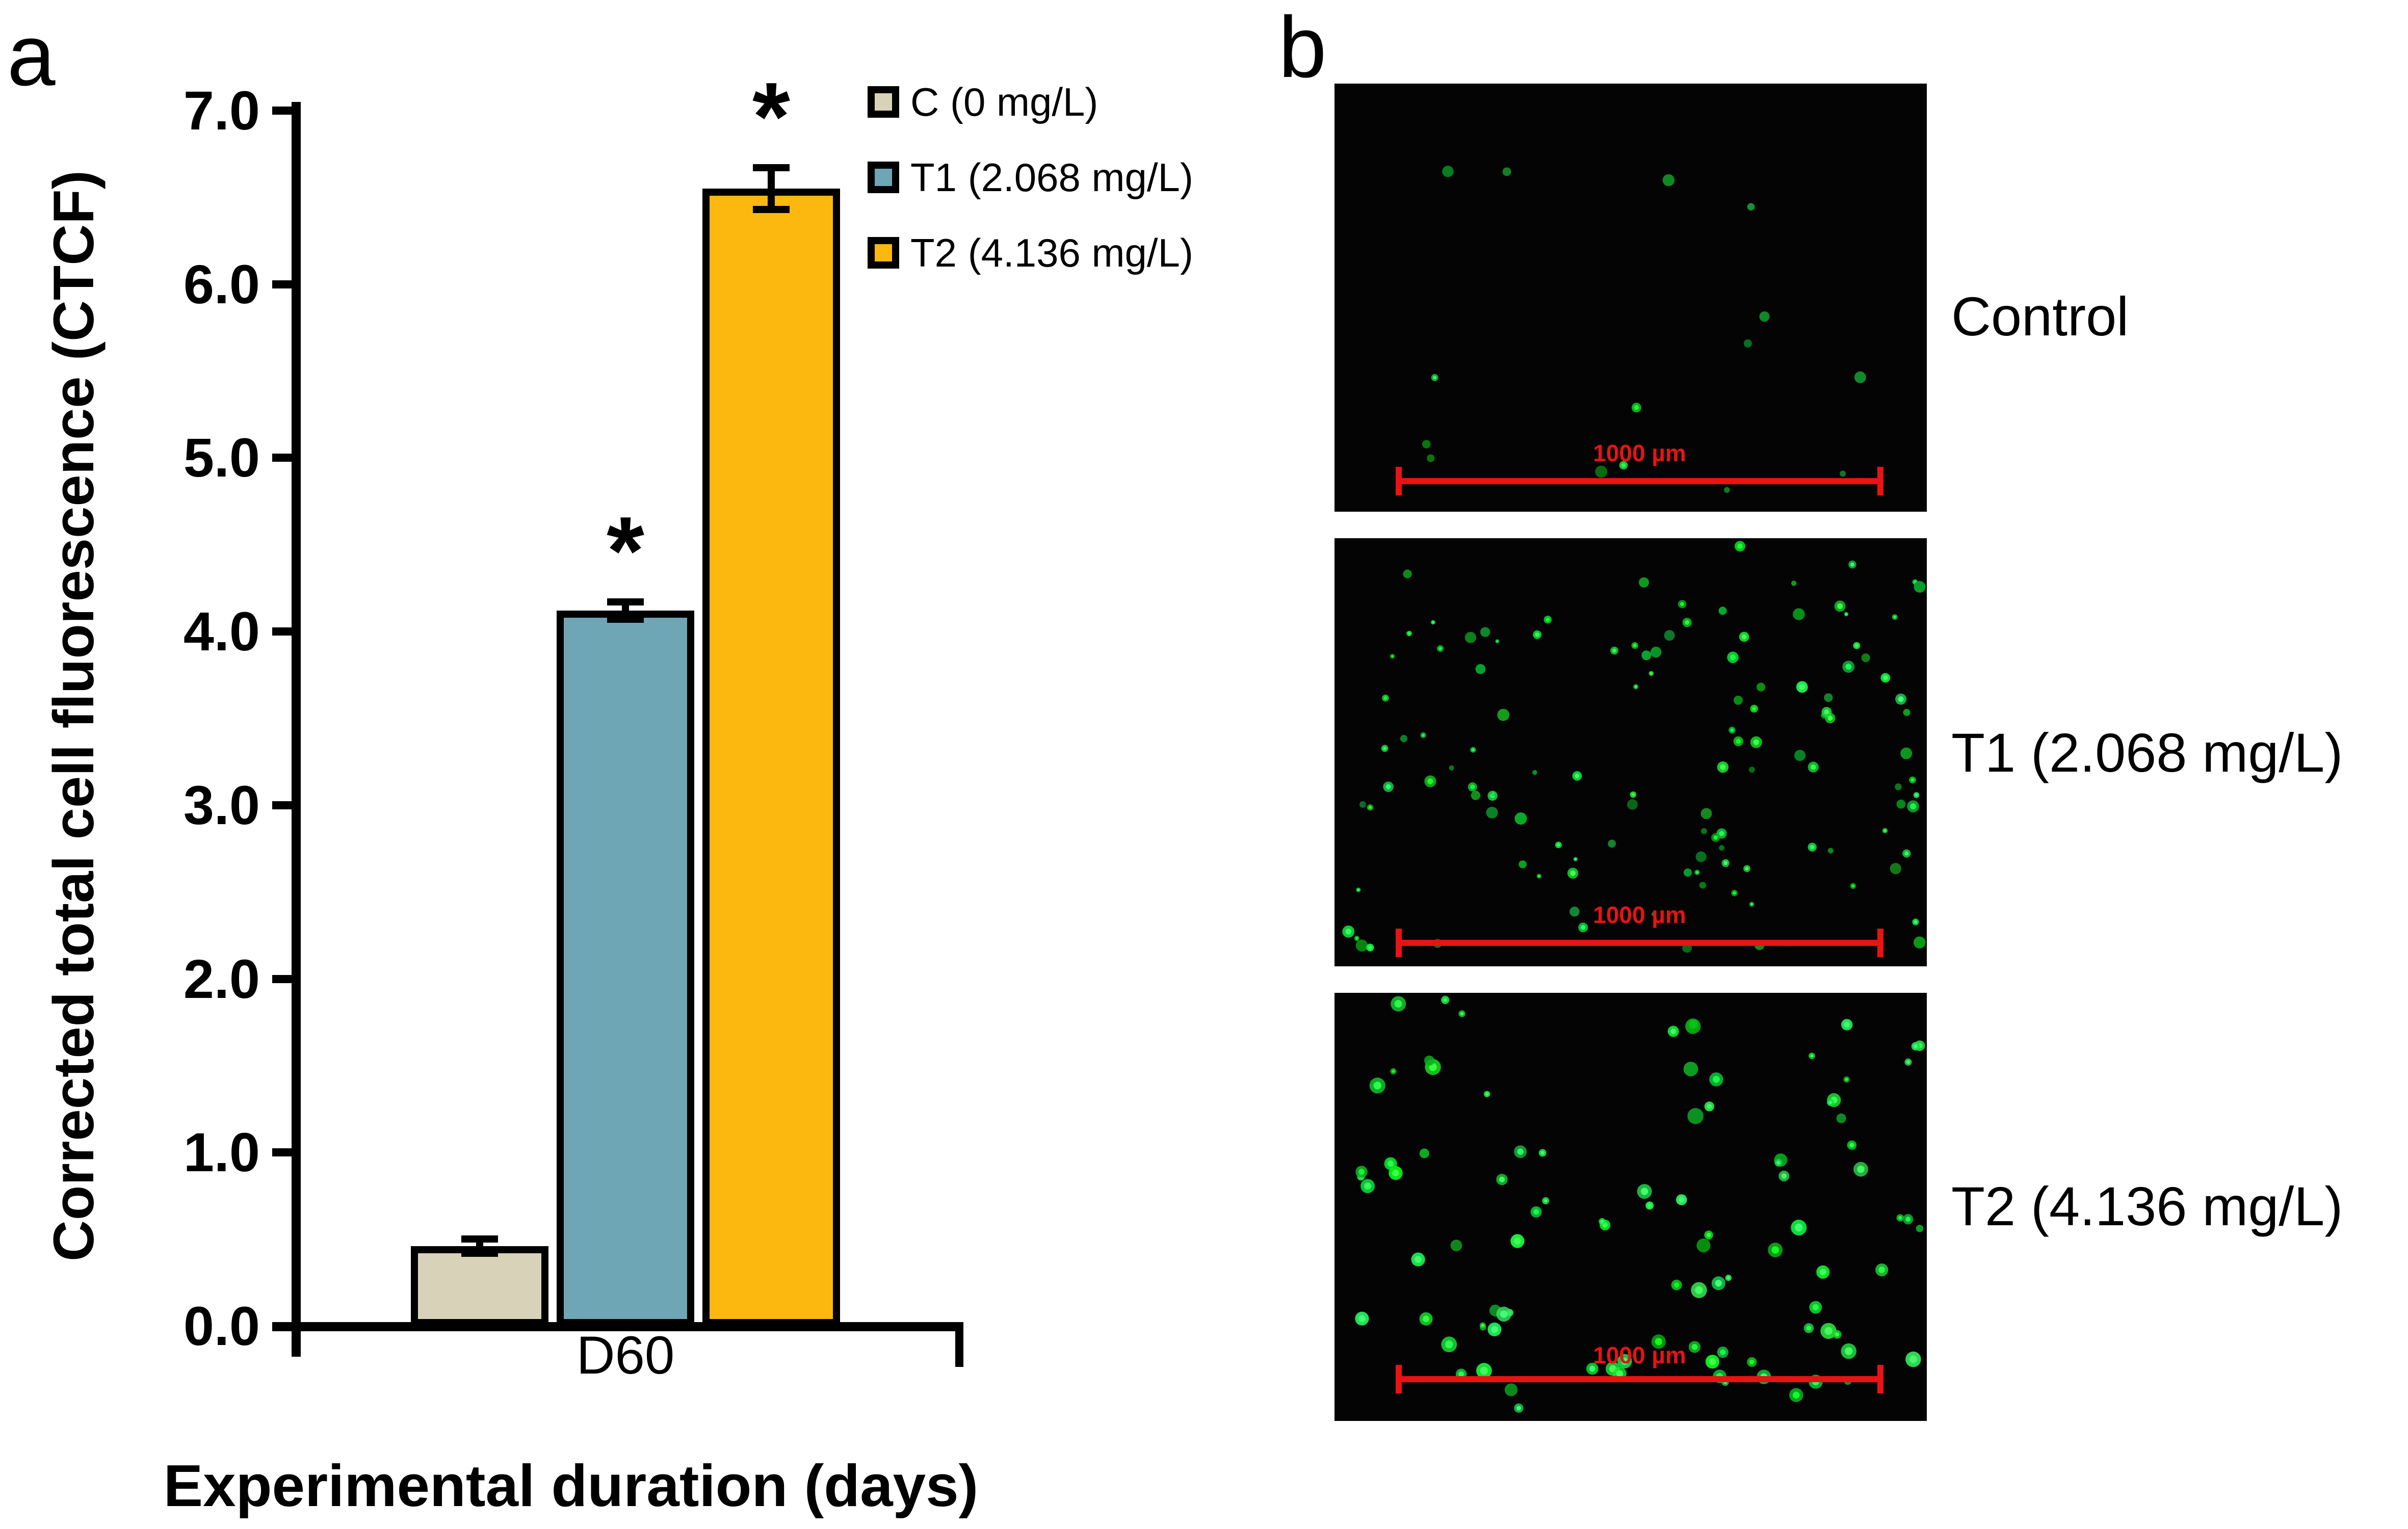 This screenshot has height=1529, width=2408. Describe the element at coordinates (282, 979) in the screenshot. I see `y-tick-mark` at that location.